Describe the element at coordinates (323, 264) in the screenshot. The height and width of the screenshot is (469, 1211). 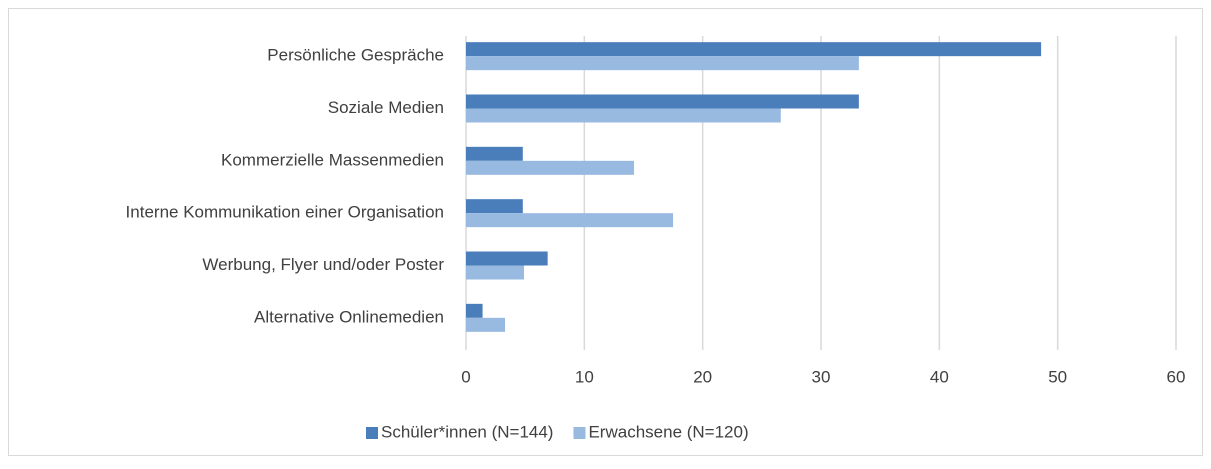
I see `y-tick-label: Werbung, Flyer und/oder Poster` at that location.